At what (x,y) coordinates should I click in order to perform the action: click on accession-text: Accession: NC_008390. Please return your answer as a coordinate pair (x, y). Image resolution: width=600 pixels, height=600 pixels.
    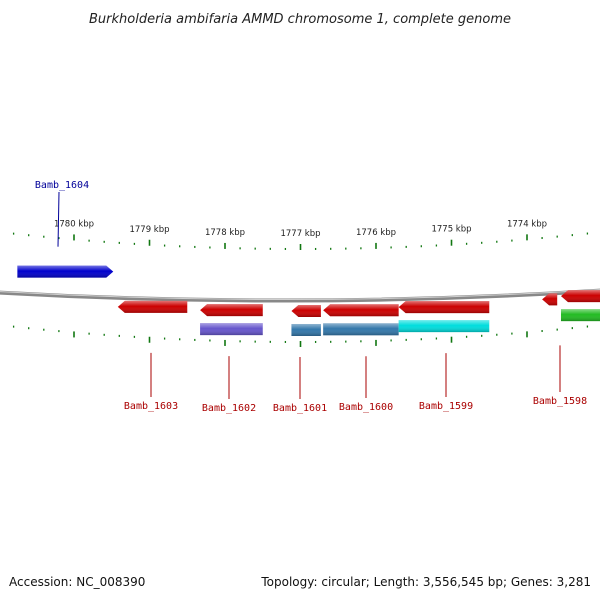
    Looking at the image, I should click on (77, 582).